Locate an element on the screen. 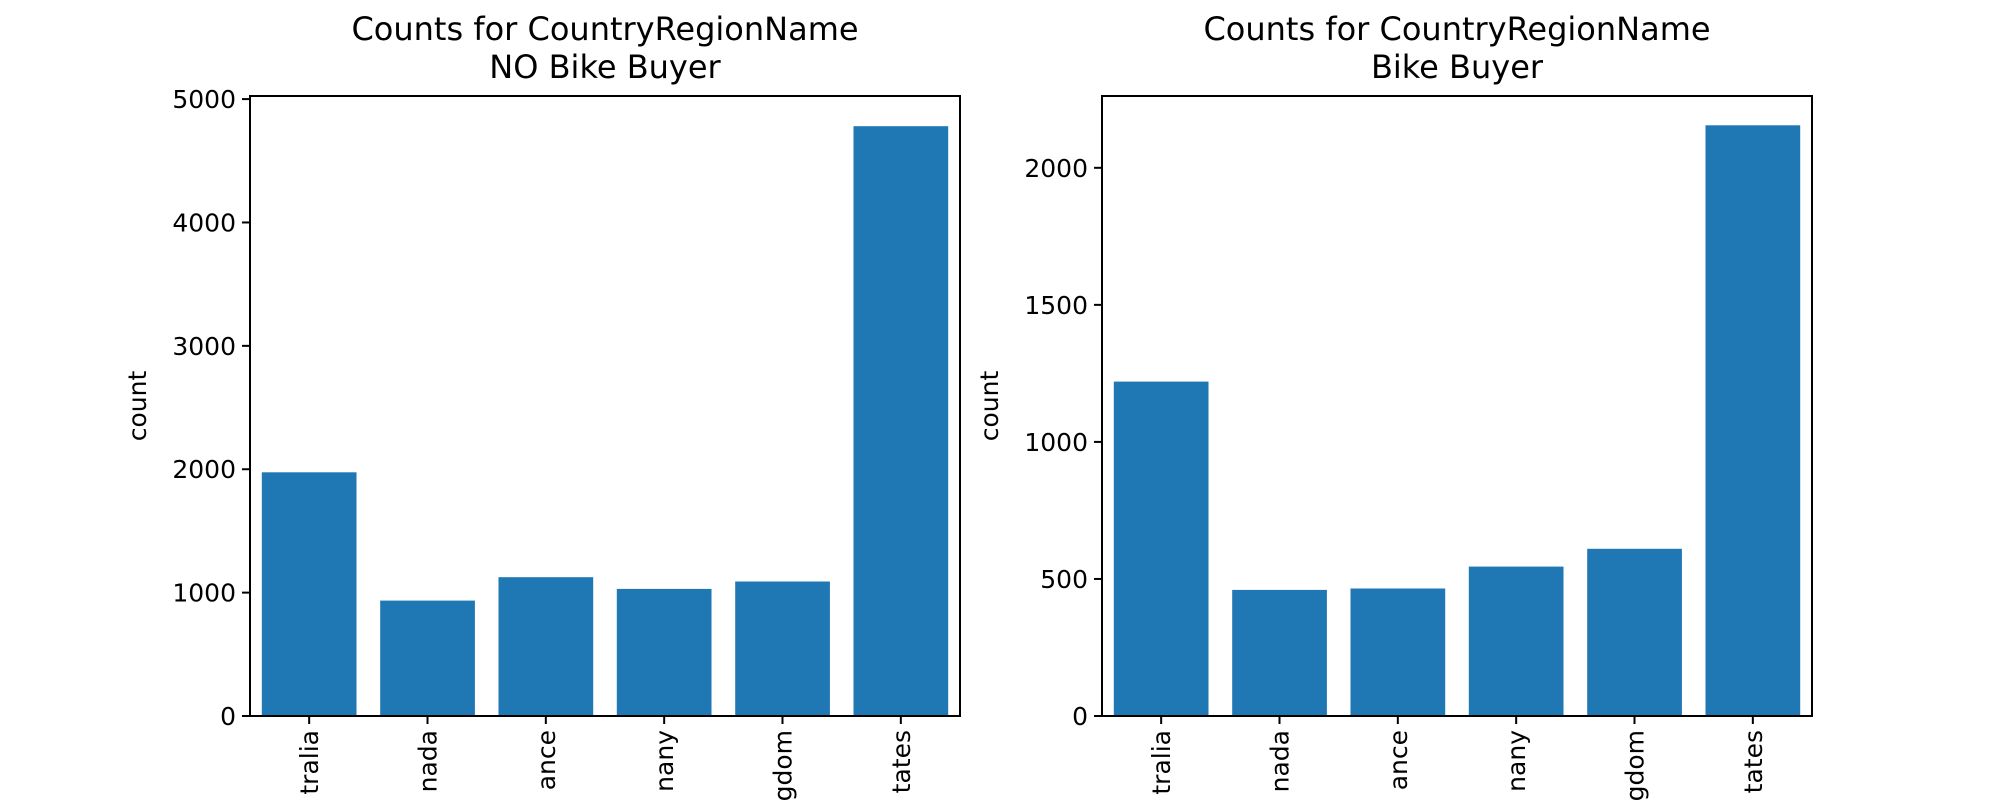  y-tick-label: 4000 is located at coordinates (204, 222).